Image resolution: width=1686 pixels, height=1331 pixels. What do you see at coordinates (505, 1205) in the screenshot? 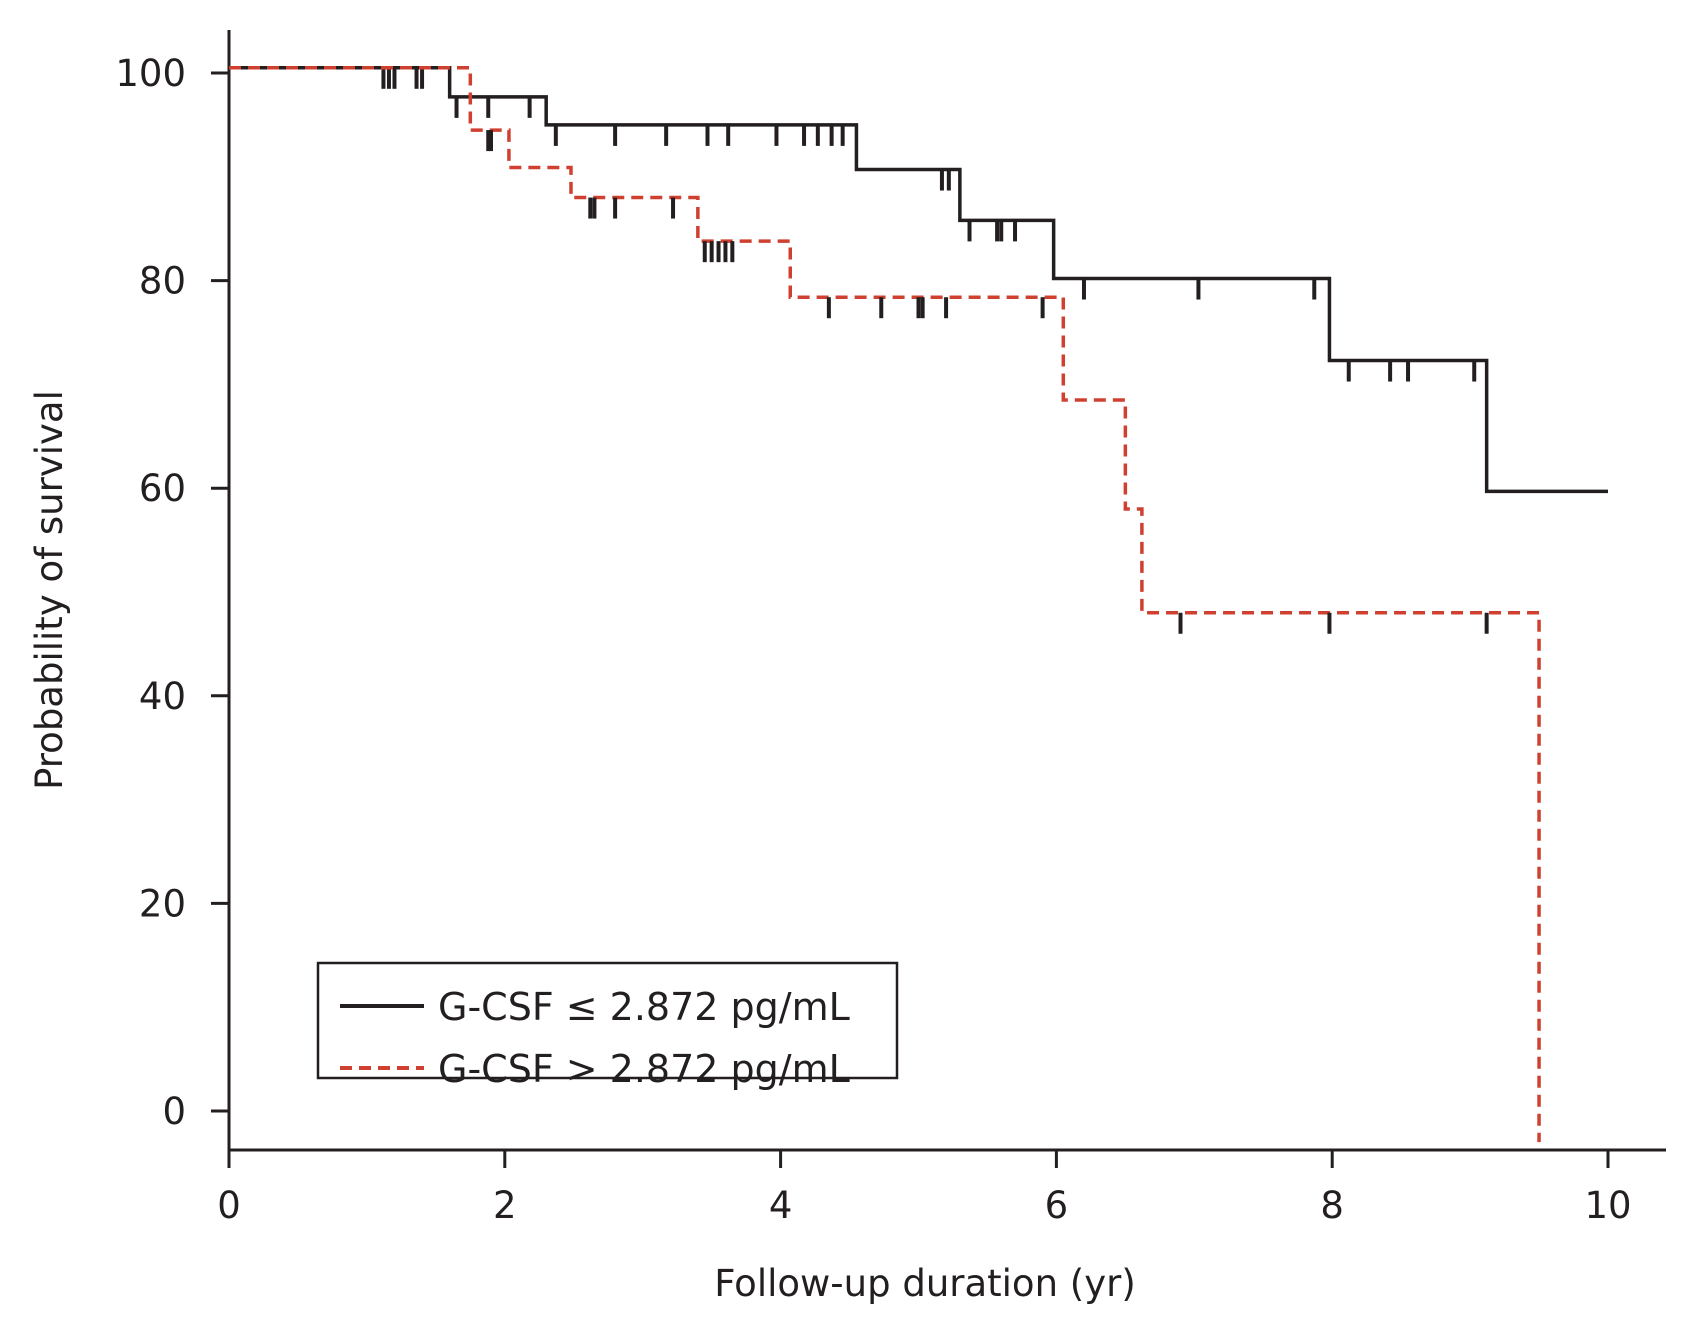
I see `x-tick-label: 2` at bounding box center [505, 1205].